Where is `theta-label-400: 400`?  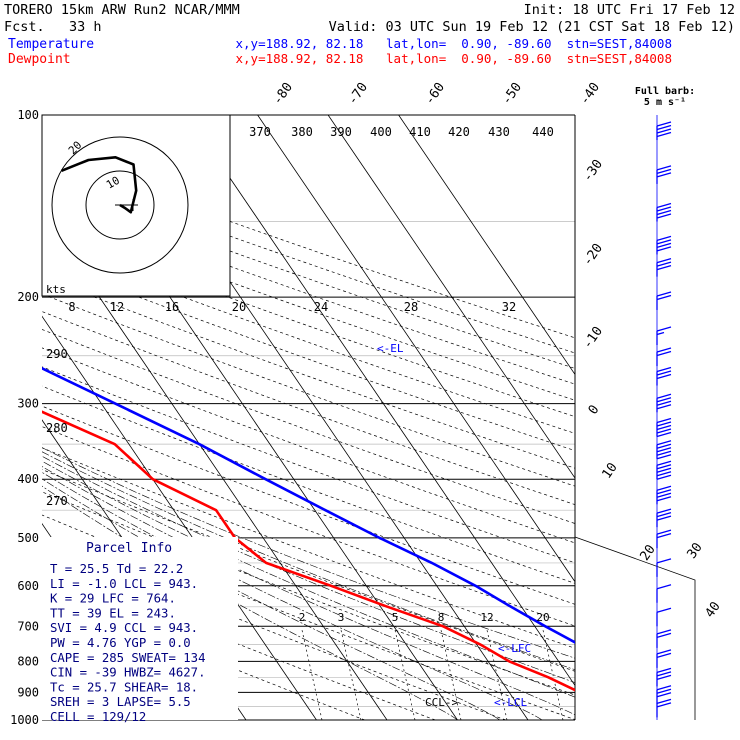
theta-label-400: 400 is located at coordinates (381, 132).